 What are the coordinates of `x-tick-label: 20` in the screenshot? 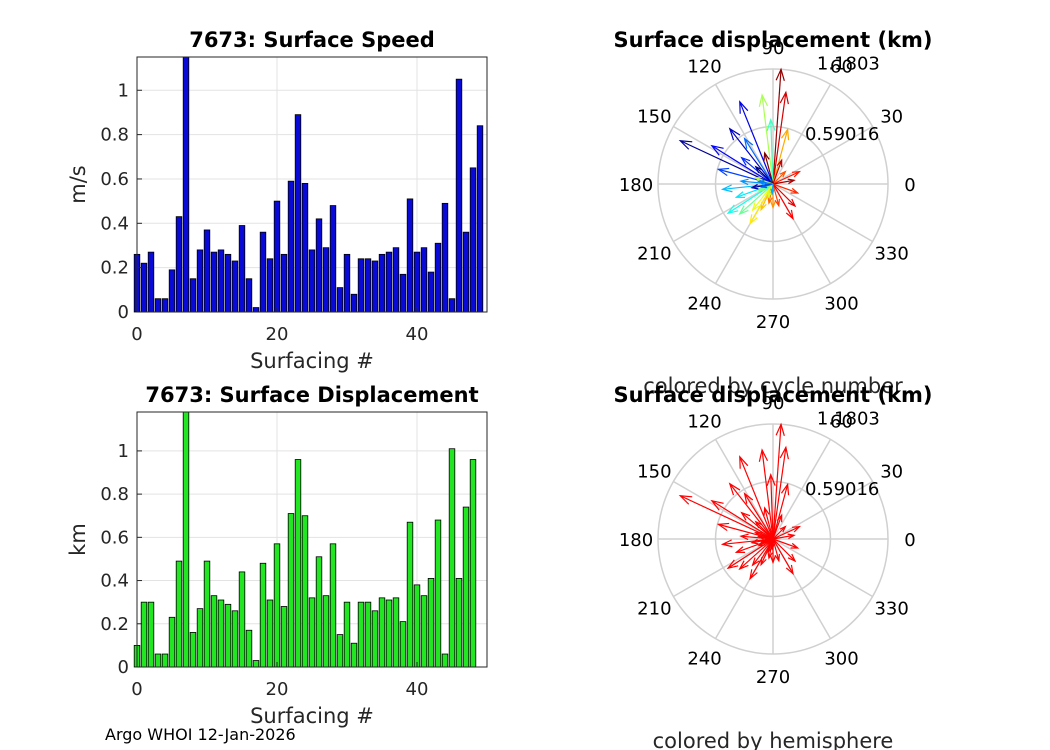 It's located at (277, 334).